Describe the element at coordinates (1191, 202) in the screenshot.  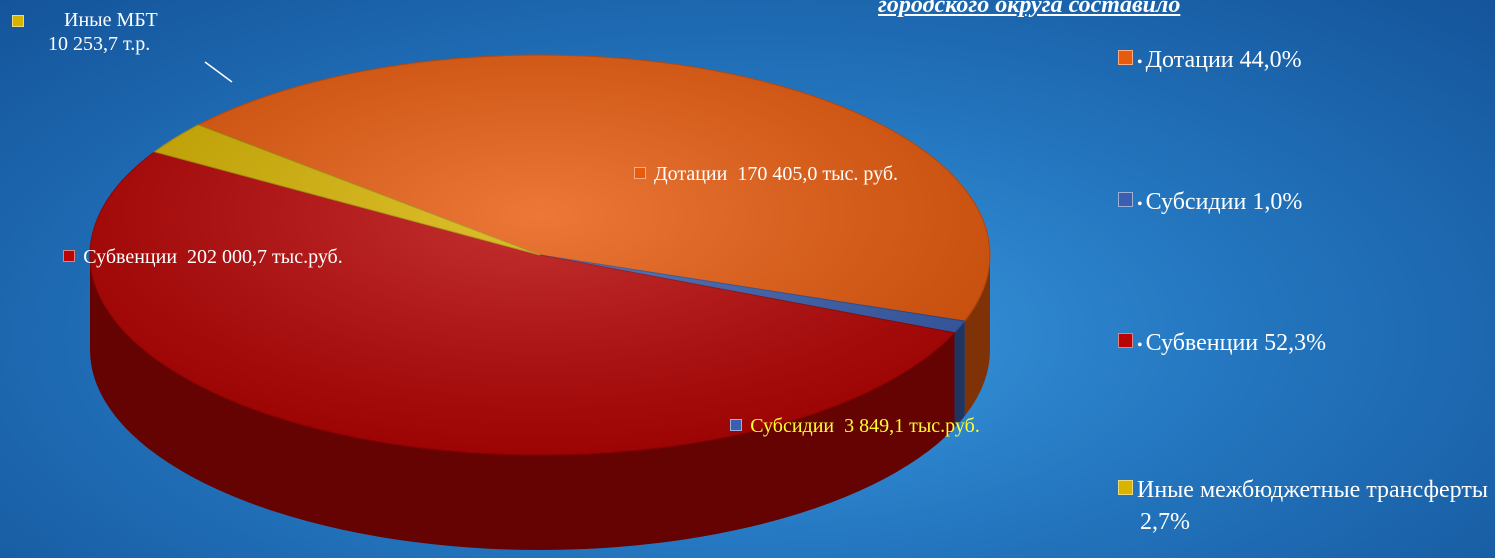
I see `legend-name: Субсидии` at that location.